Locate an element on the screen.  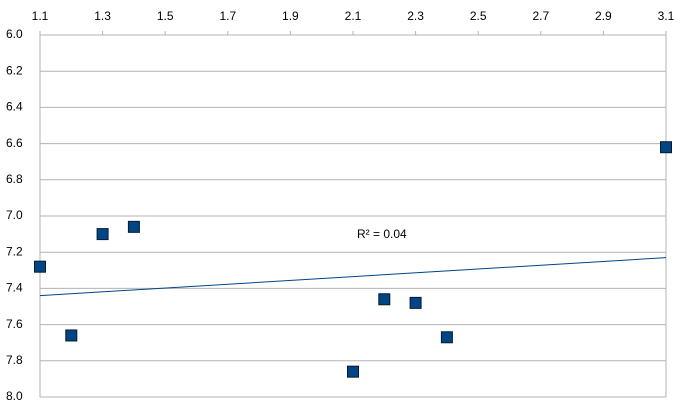
y-tick-label: 8.0 is located at coordinates (14, 396).